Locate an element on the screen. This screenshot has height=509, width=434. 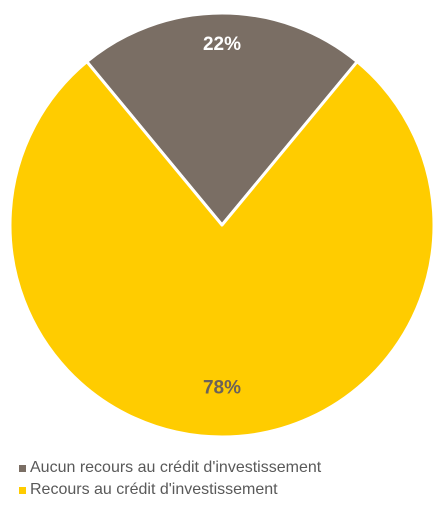
legend-item-credit: Recours au crédit d'investissement is located at coordinates (224, 490).